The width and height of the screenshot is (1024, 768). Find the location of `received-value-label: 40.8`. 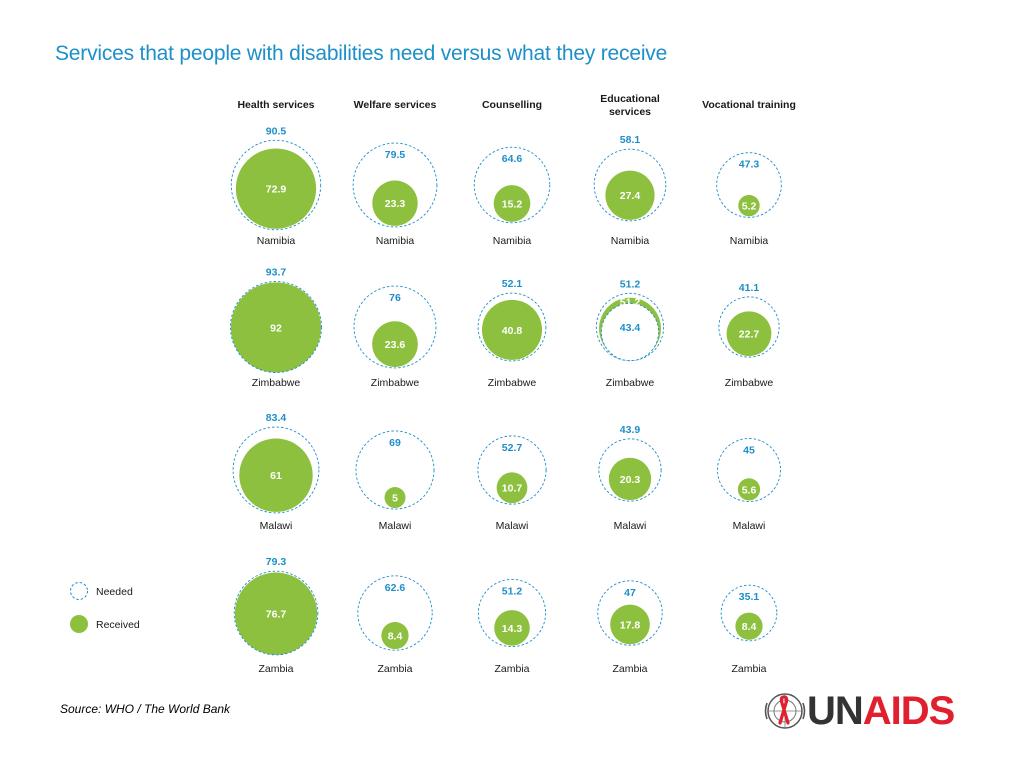

received-value-label: 40.8 is located at coordinates (512, 331).